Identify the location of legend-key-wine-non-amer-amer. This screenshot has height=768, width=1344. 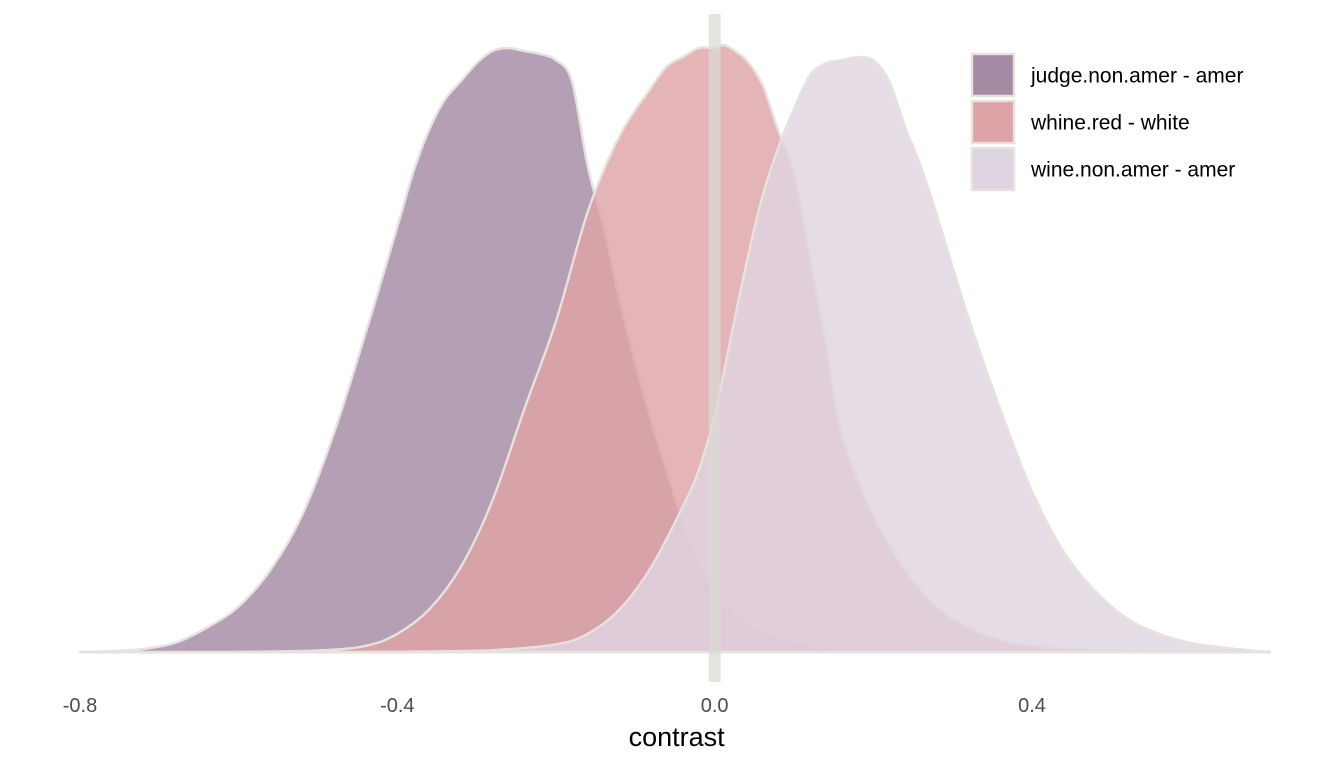
(993, 169).